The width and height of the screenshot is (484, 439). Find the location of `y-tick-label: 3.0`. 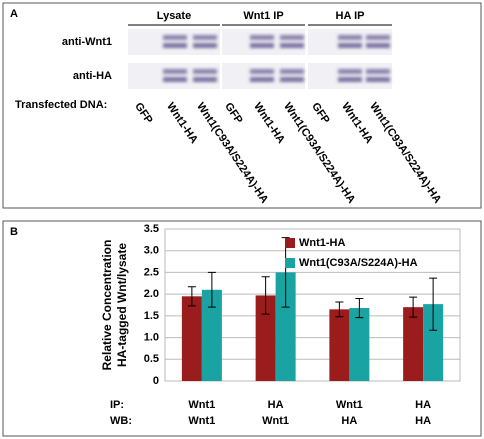

y-tick-label: 3.0 is located at coordinates (151, 251).